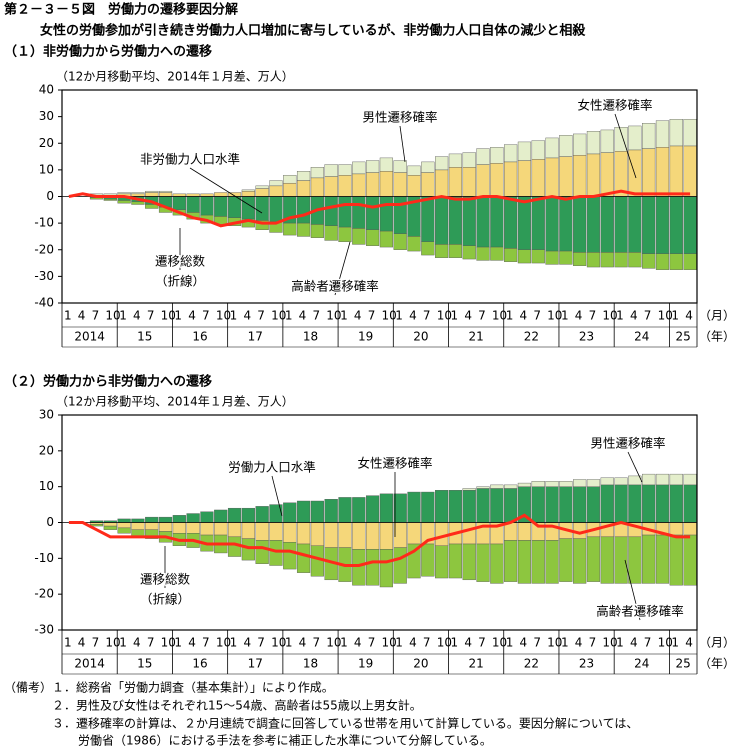  I want to click on panel-title: （１）非労働力から労働力への遷移, so click(108, 52).